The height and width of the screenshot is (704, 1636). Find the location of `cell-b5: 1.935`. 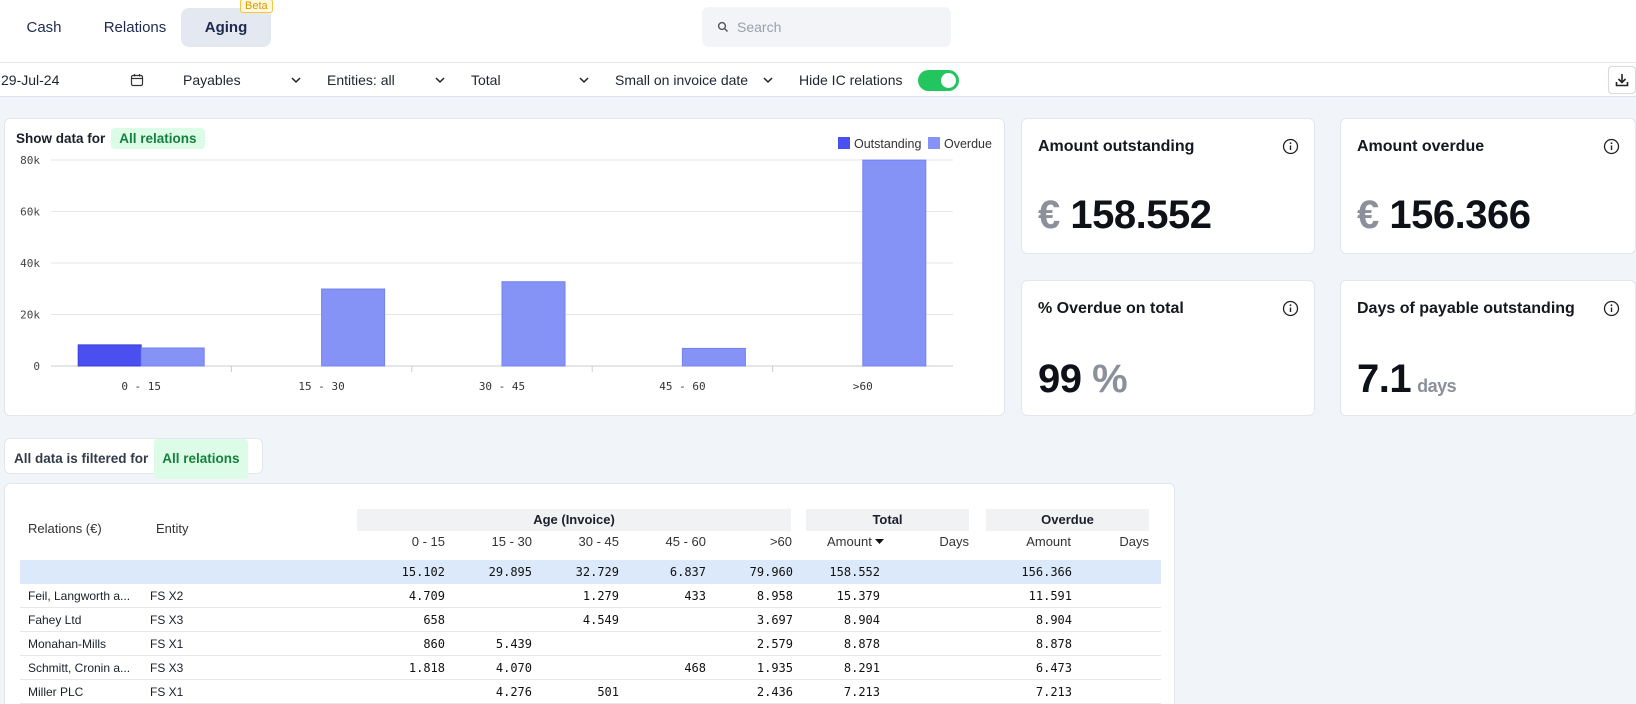

cell-b5: 1.935 is located at coordinates (774, 668).